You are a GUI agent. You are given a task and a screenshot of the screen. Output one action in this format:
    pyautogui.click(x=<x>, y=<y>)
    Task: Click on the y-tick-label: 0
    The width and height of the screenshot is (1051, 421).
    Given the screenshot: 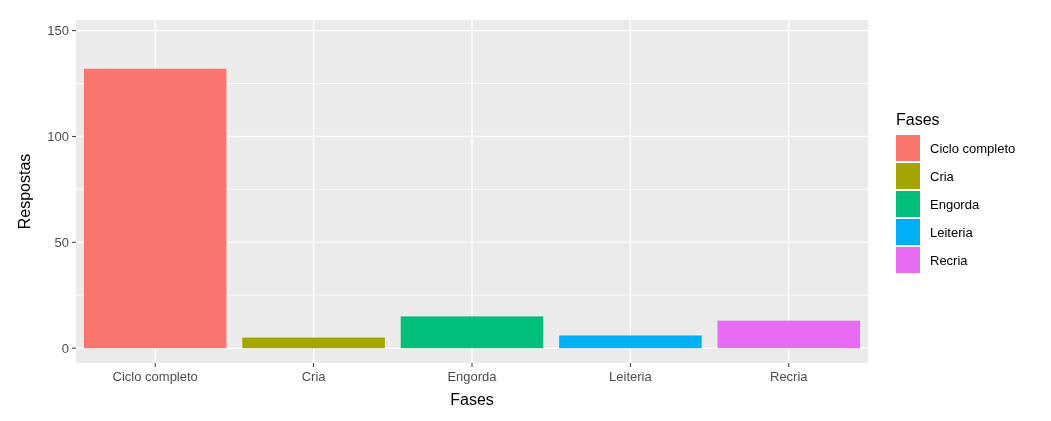 What is the action you would take?
    pyautogui.click(x=65, y=348)
    